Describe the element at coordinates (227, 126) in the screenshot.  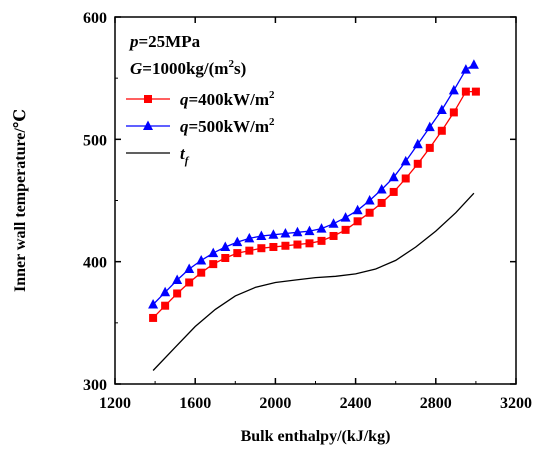
I see `legend-label: q=500kW/m2` at that location.